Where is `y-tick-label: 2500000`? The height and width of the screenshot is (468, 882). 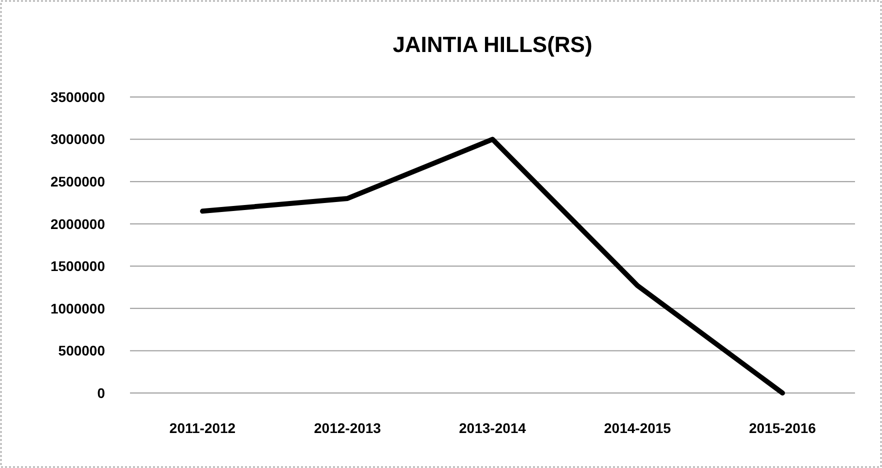
y-tick-label: 2500000 is located at coordinates (78, 181).